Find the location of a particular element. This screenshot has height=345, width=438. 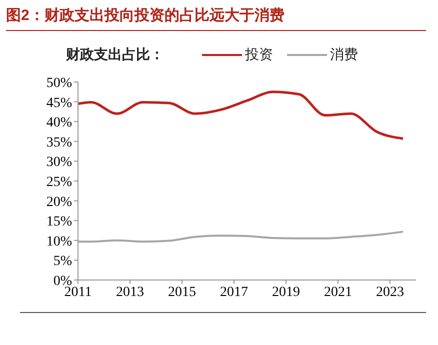

legend-label: 消费 is located at coordinates (343, 55).